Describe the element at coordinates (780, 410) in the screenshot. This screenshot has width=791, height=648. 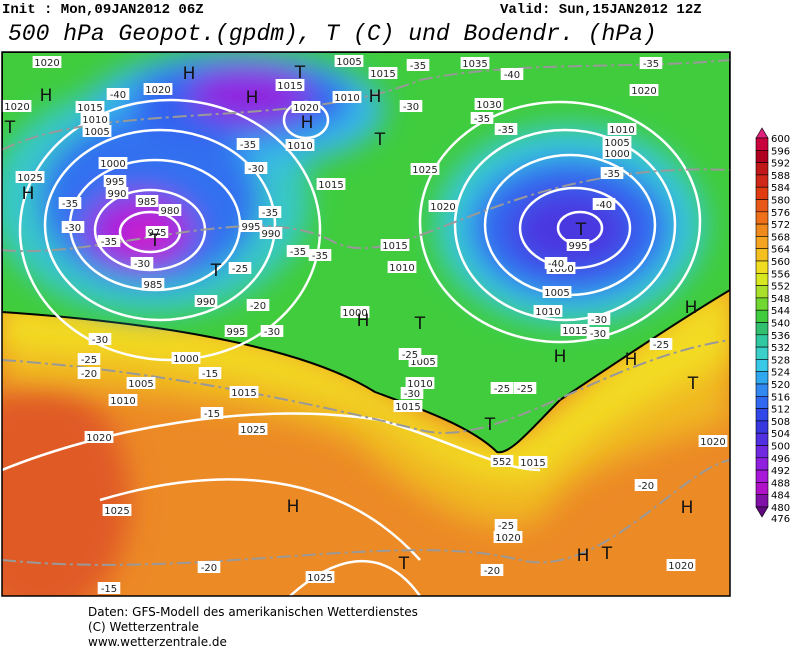
I see `colorbar-label: 512` at that location.